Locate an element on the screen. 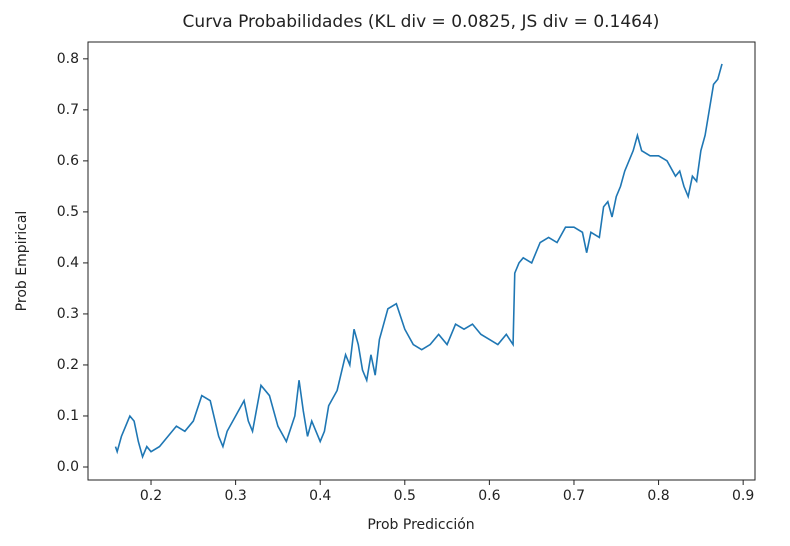  x-tick-label: 0.5 is located at coordinates (405, 496).